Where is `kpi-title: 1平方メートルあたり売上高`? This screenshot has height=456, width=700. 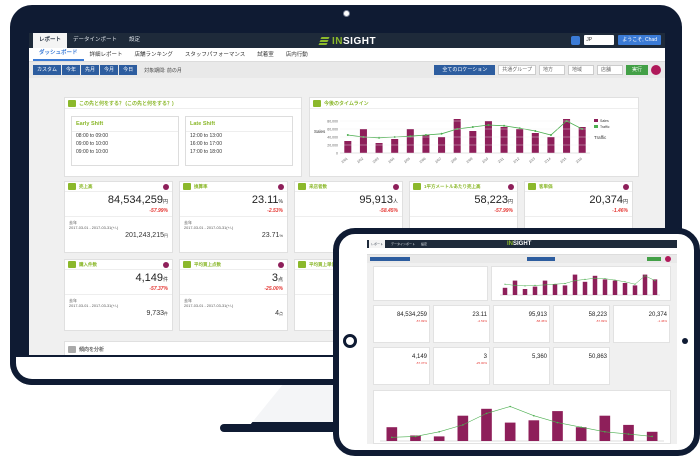 kpi-title: 1平方メートルあたり売上高 is located at coordinates (452, 186).